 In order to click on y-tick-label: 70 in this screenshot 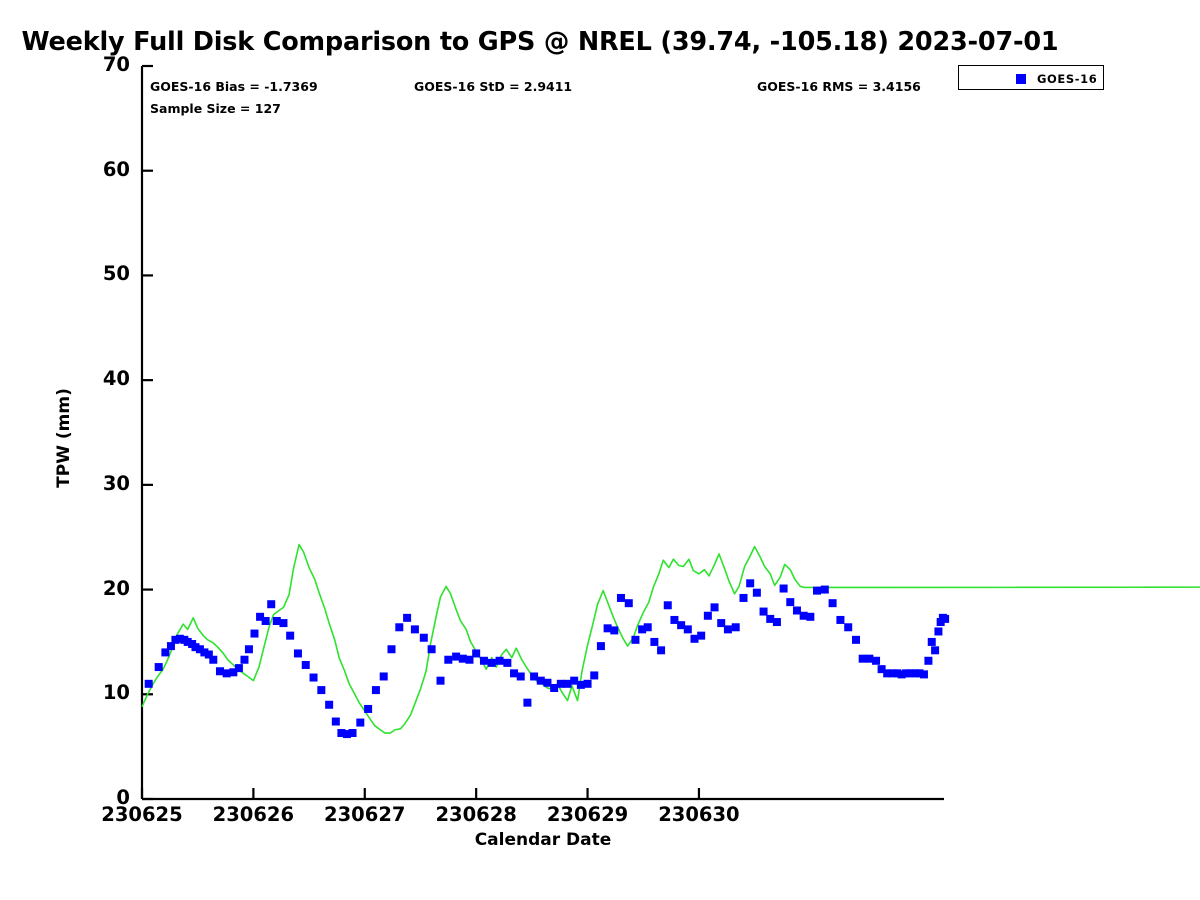, I will do `click(116, 64)`.